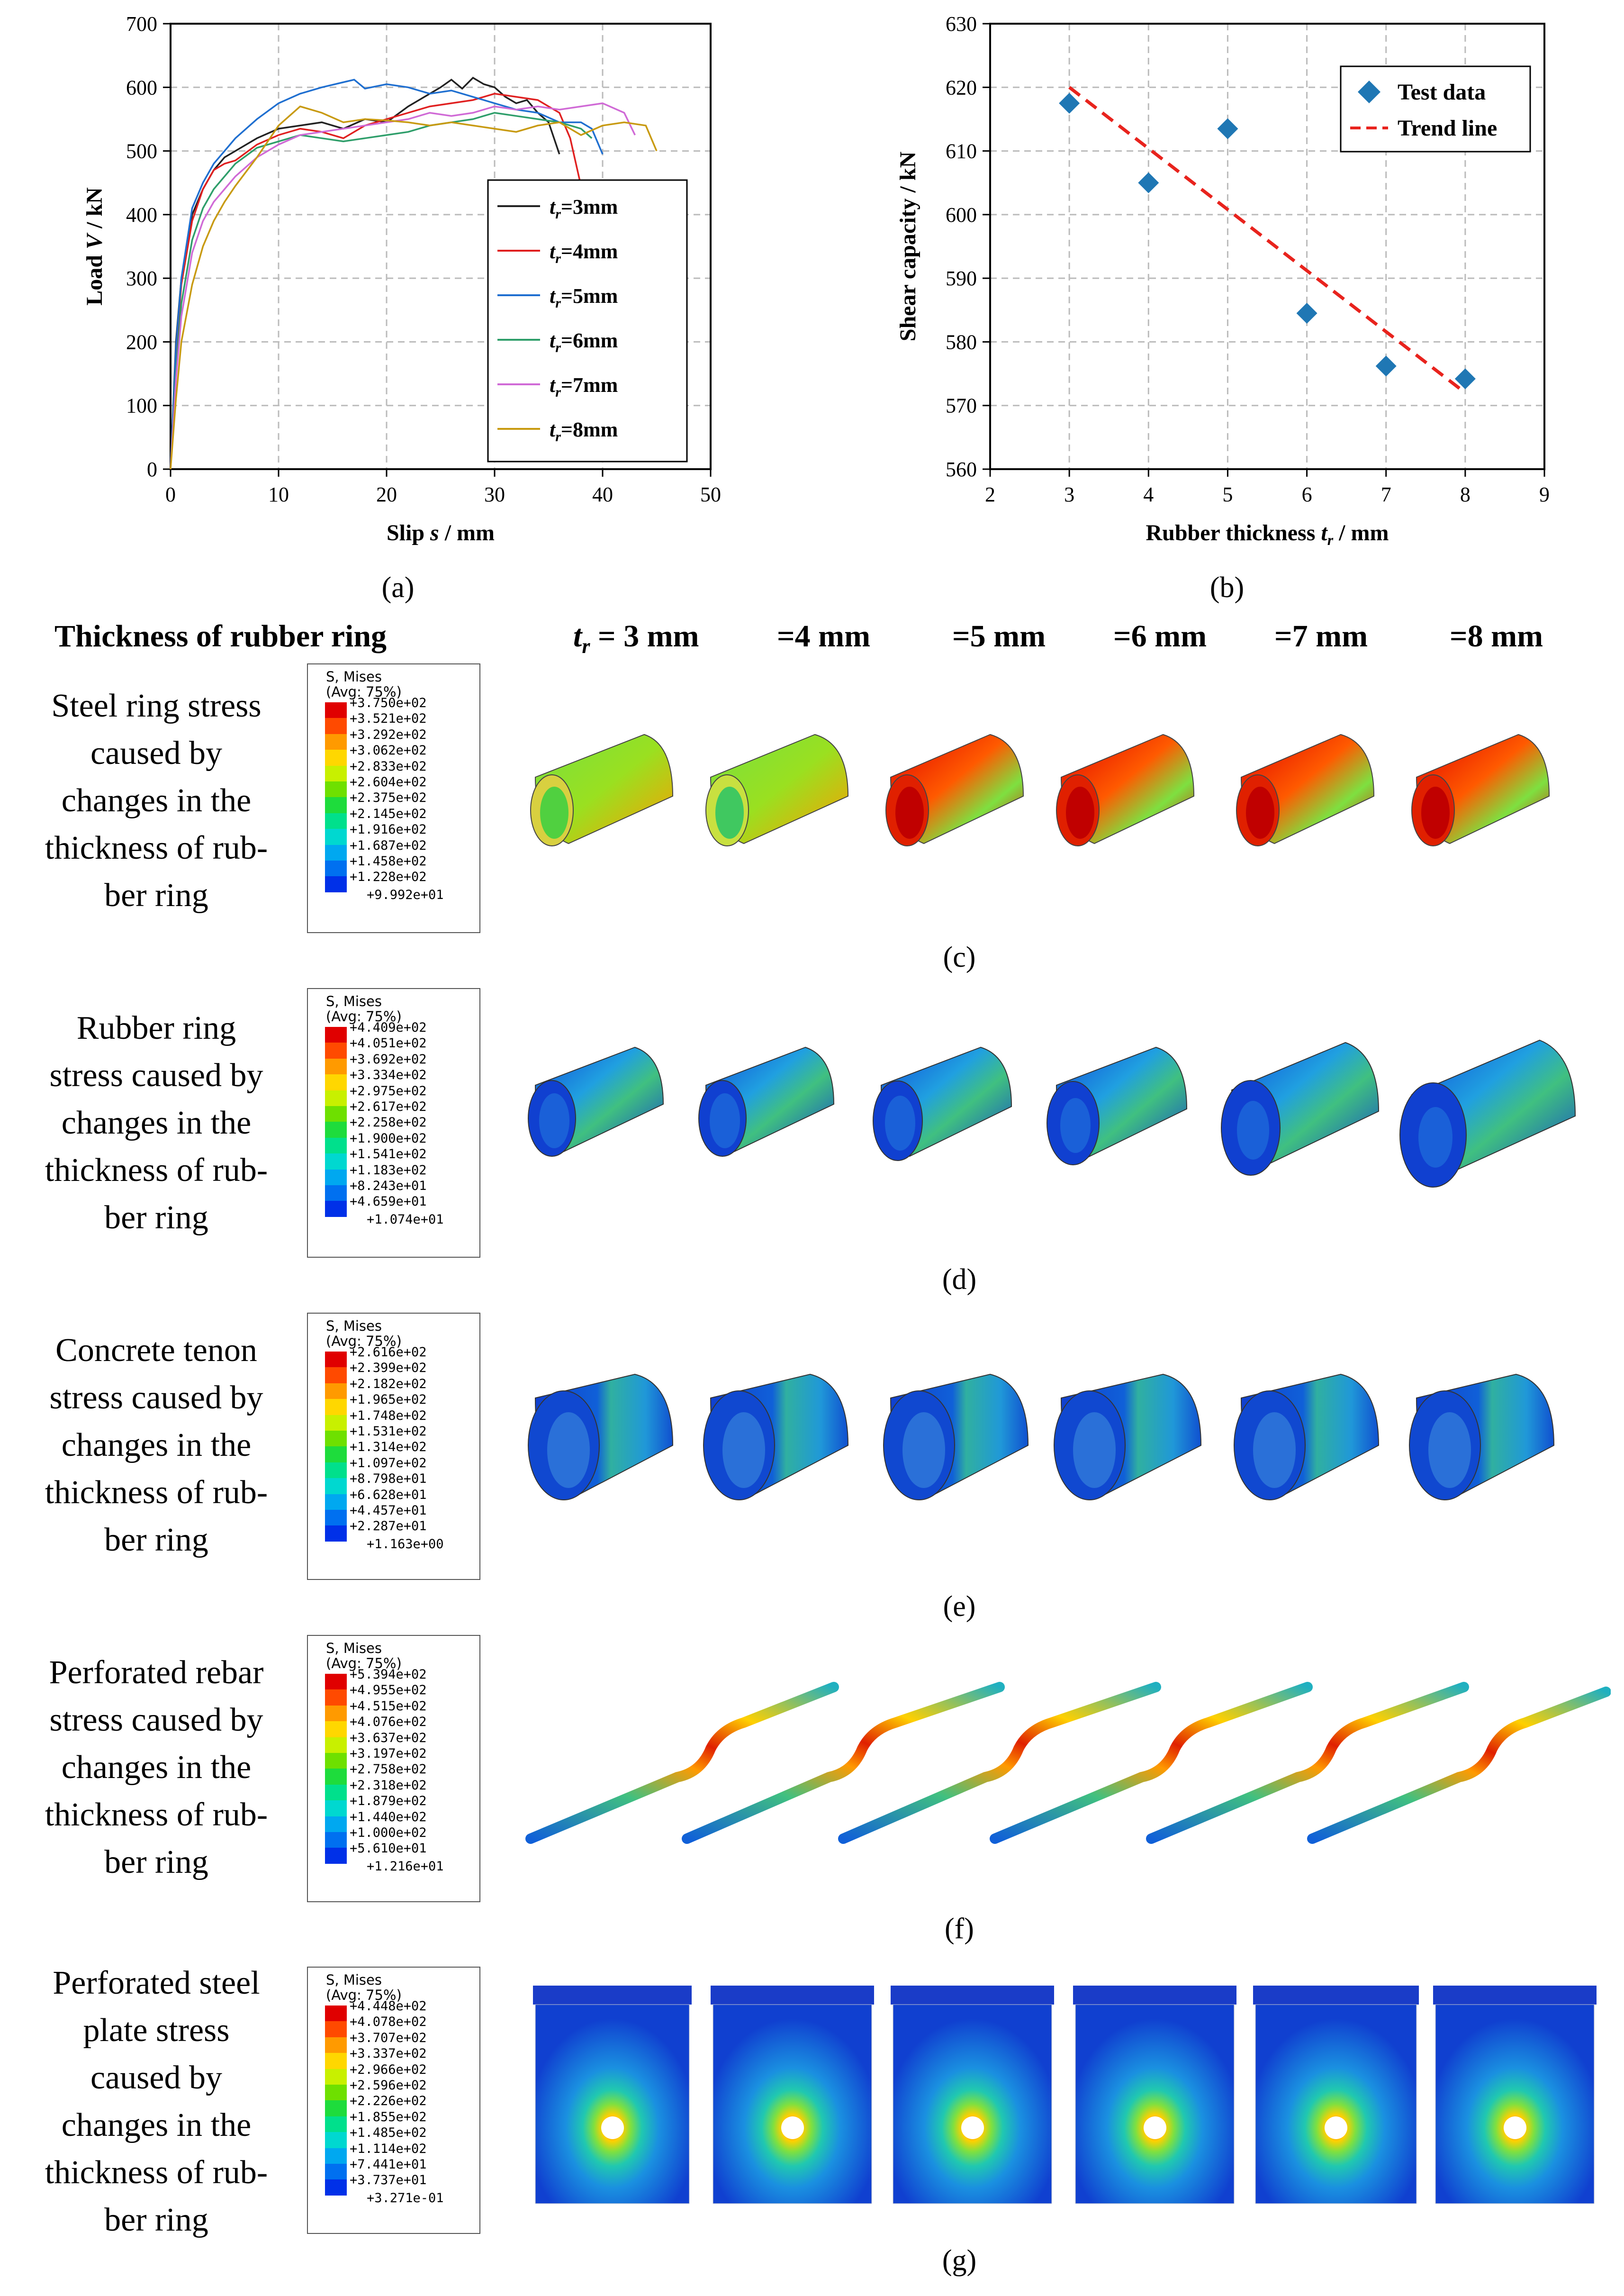 The width and height of the screenshot is (1624, 2296). Describe the element at coordinates (402, 2122) in the screenshot. I see `legend-row: +1.855e+02` at that location.